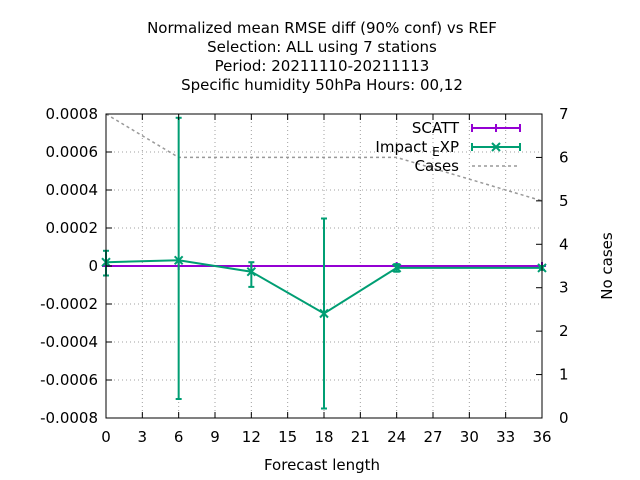 The image size is (640, 480). I want to click on x-tick-label: 15, so click(287, 437).